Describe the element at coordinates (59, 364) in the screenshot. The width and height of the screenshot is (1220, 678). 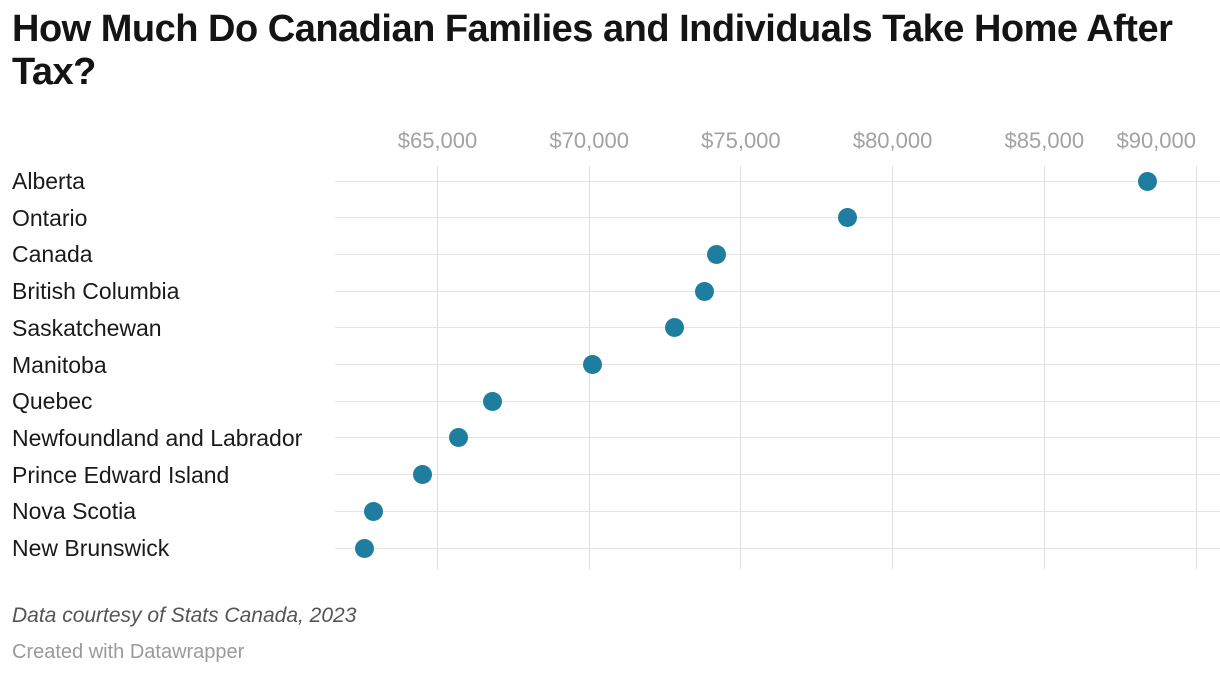
I see `row-label: Manitoba` at that location.